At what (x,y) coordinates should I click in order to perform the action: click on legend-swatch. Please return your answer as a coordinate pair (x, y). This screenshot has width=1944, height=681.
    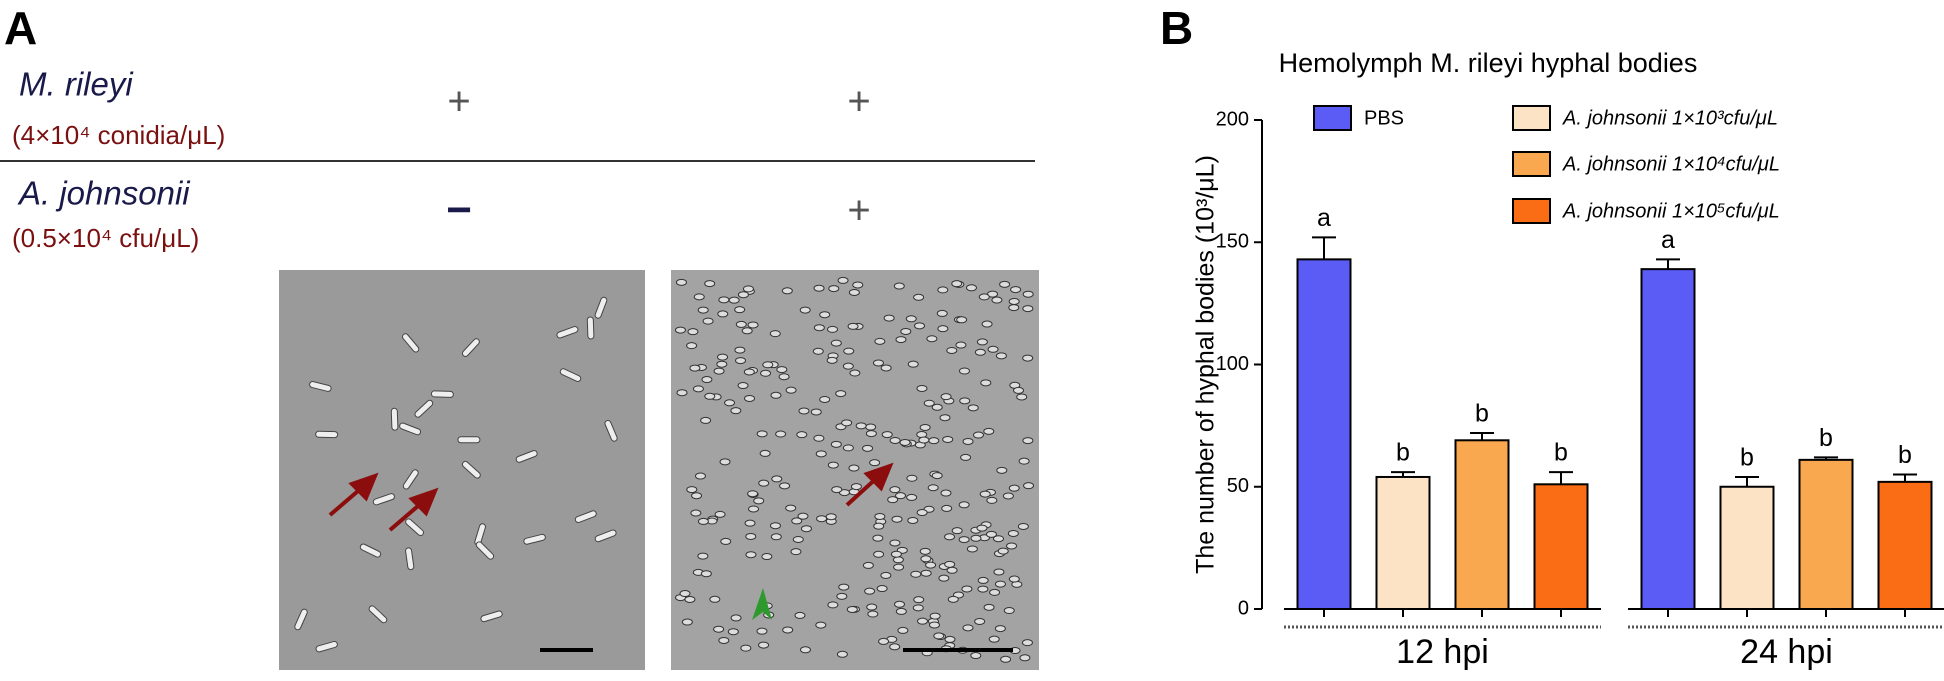
    Looking at the image, I should click on (1531, 164).